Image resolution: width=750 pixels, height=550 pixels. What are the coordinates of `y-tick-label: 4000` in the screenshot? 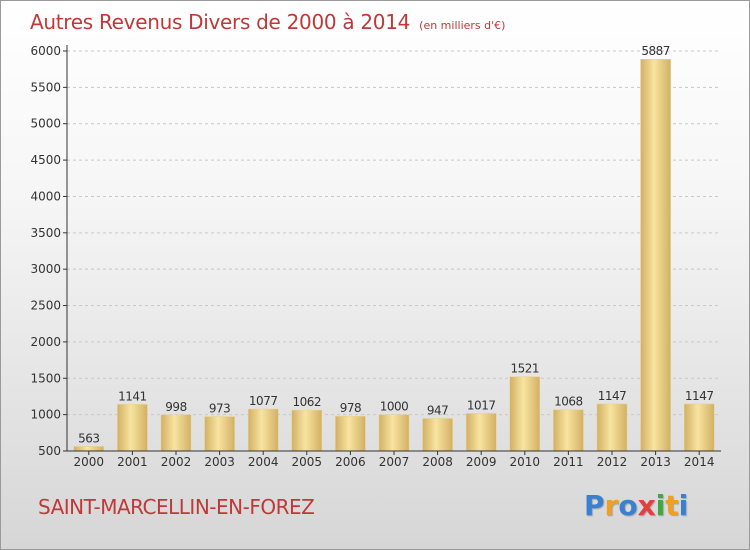 It's located at (45, 196).